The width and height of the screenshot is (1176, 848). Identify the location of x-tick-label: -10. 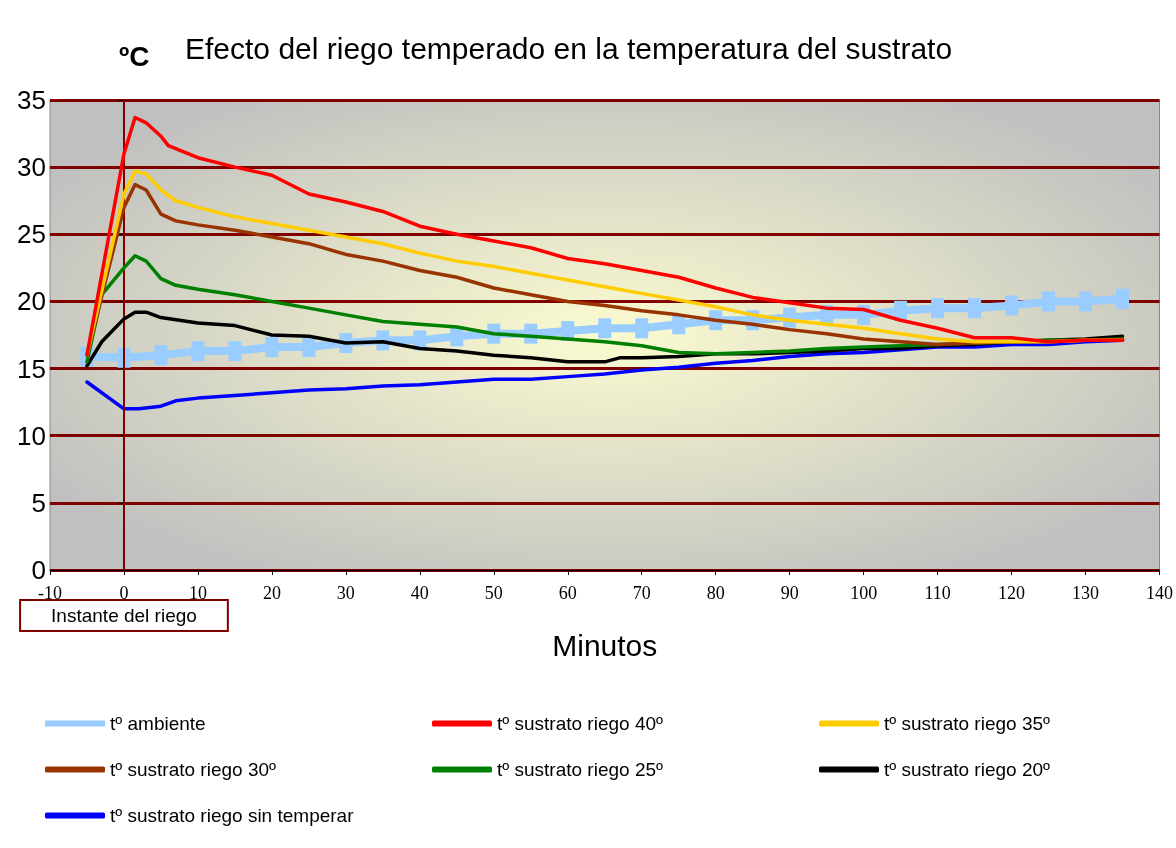
(50, 593).